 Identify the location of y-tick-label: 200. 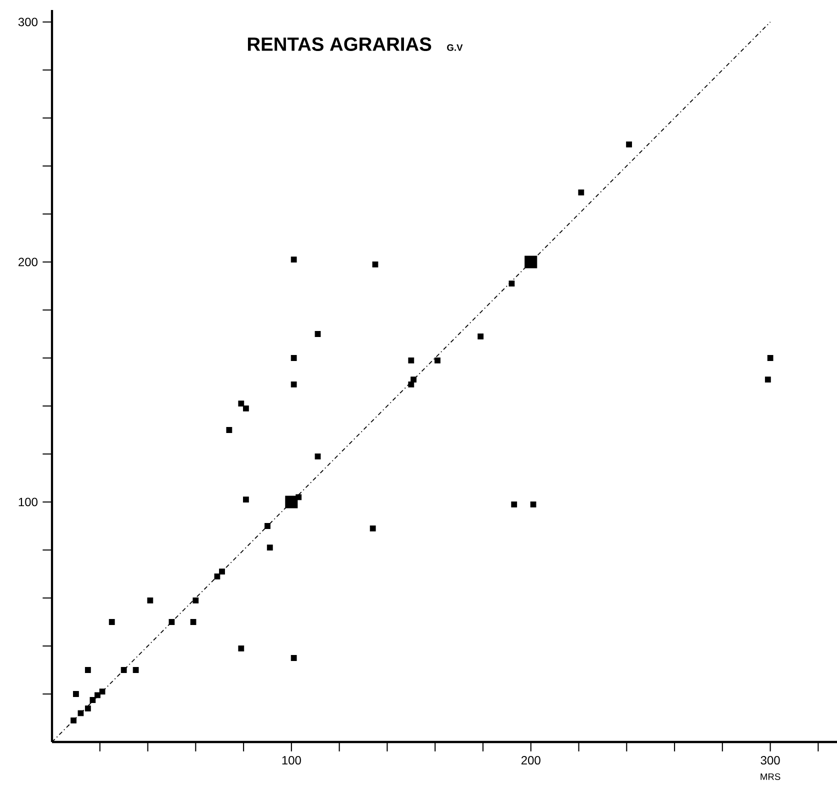
(28, 262).